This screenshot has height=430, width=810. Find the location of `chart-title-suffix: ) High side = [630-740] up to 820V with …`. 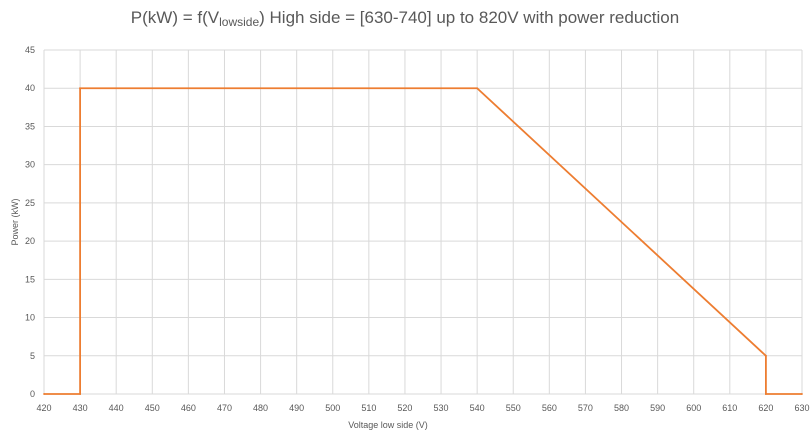

chart-title-suffix: ) High side = [630-740] up to 820V with … is located at coordinates (469, 17).